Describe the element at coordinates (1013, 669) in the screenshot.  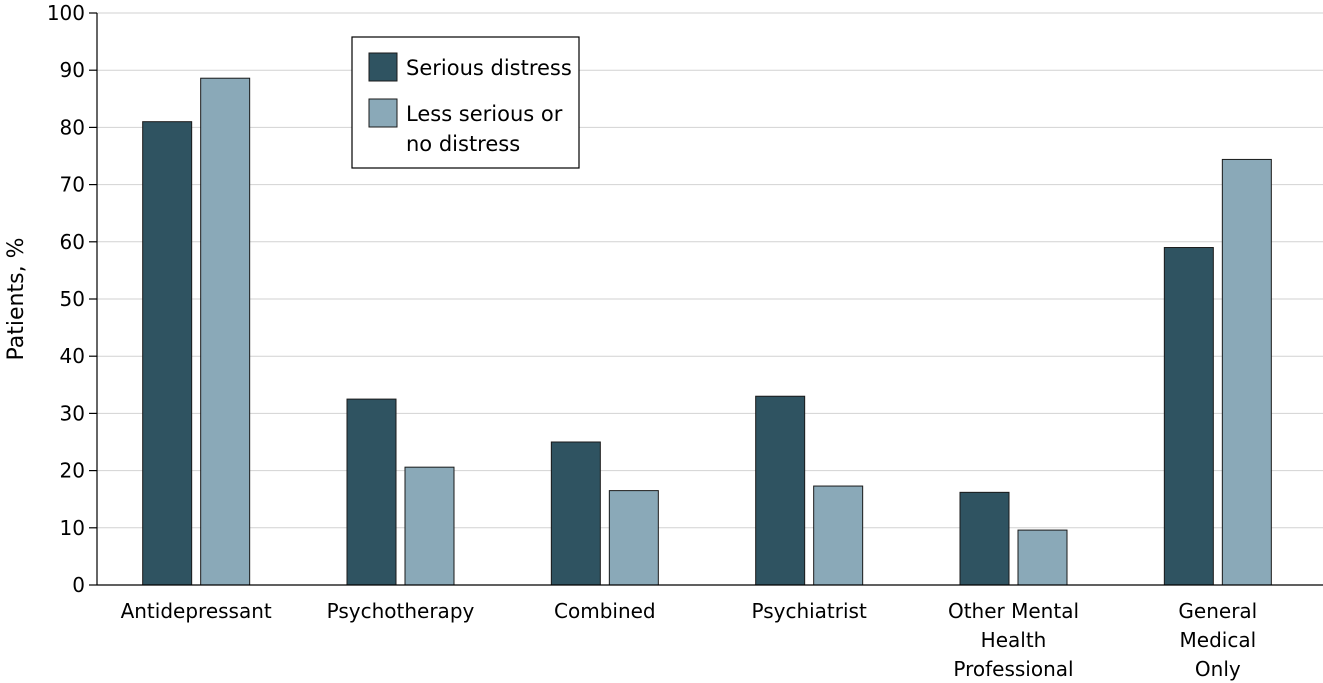
I see `x-category-label: Professional` at that location.